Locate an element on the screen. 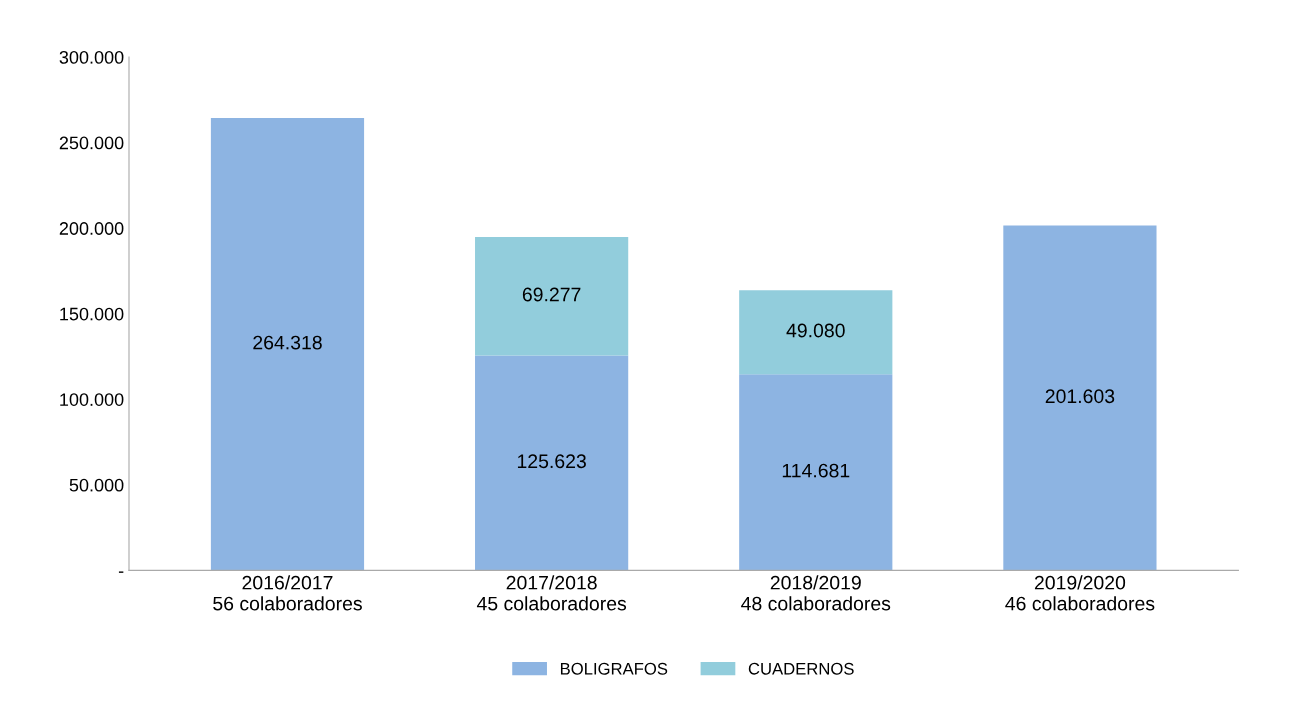  data-label: 264.318 is located at coordinates (287, 342).